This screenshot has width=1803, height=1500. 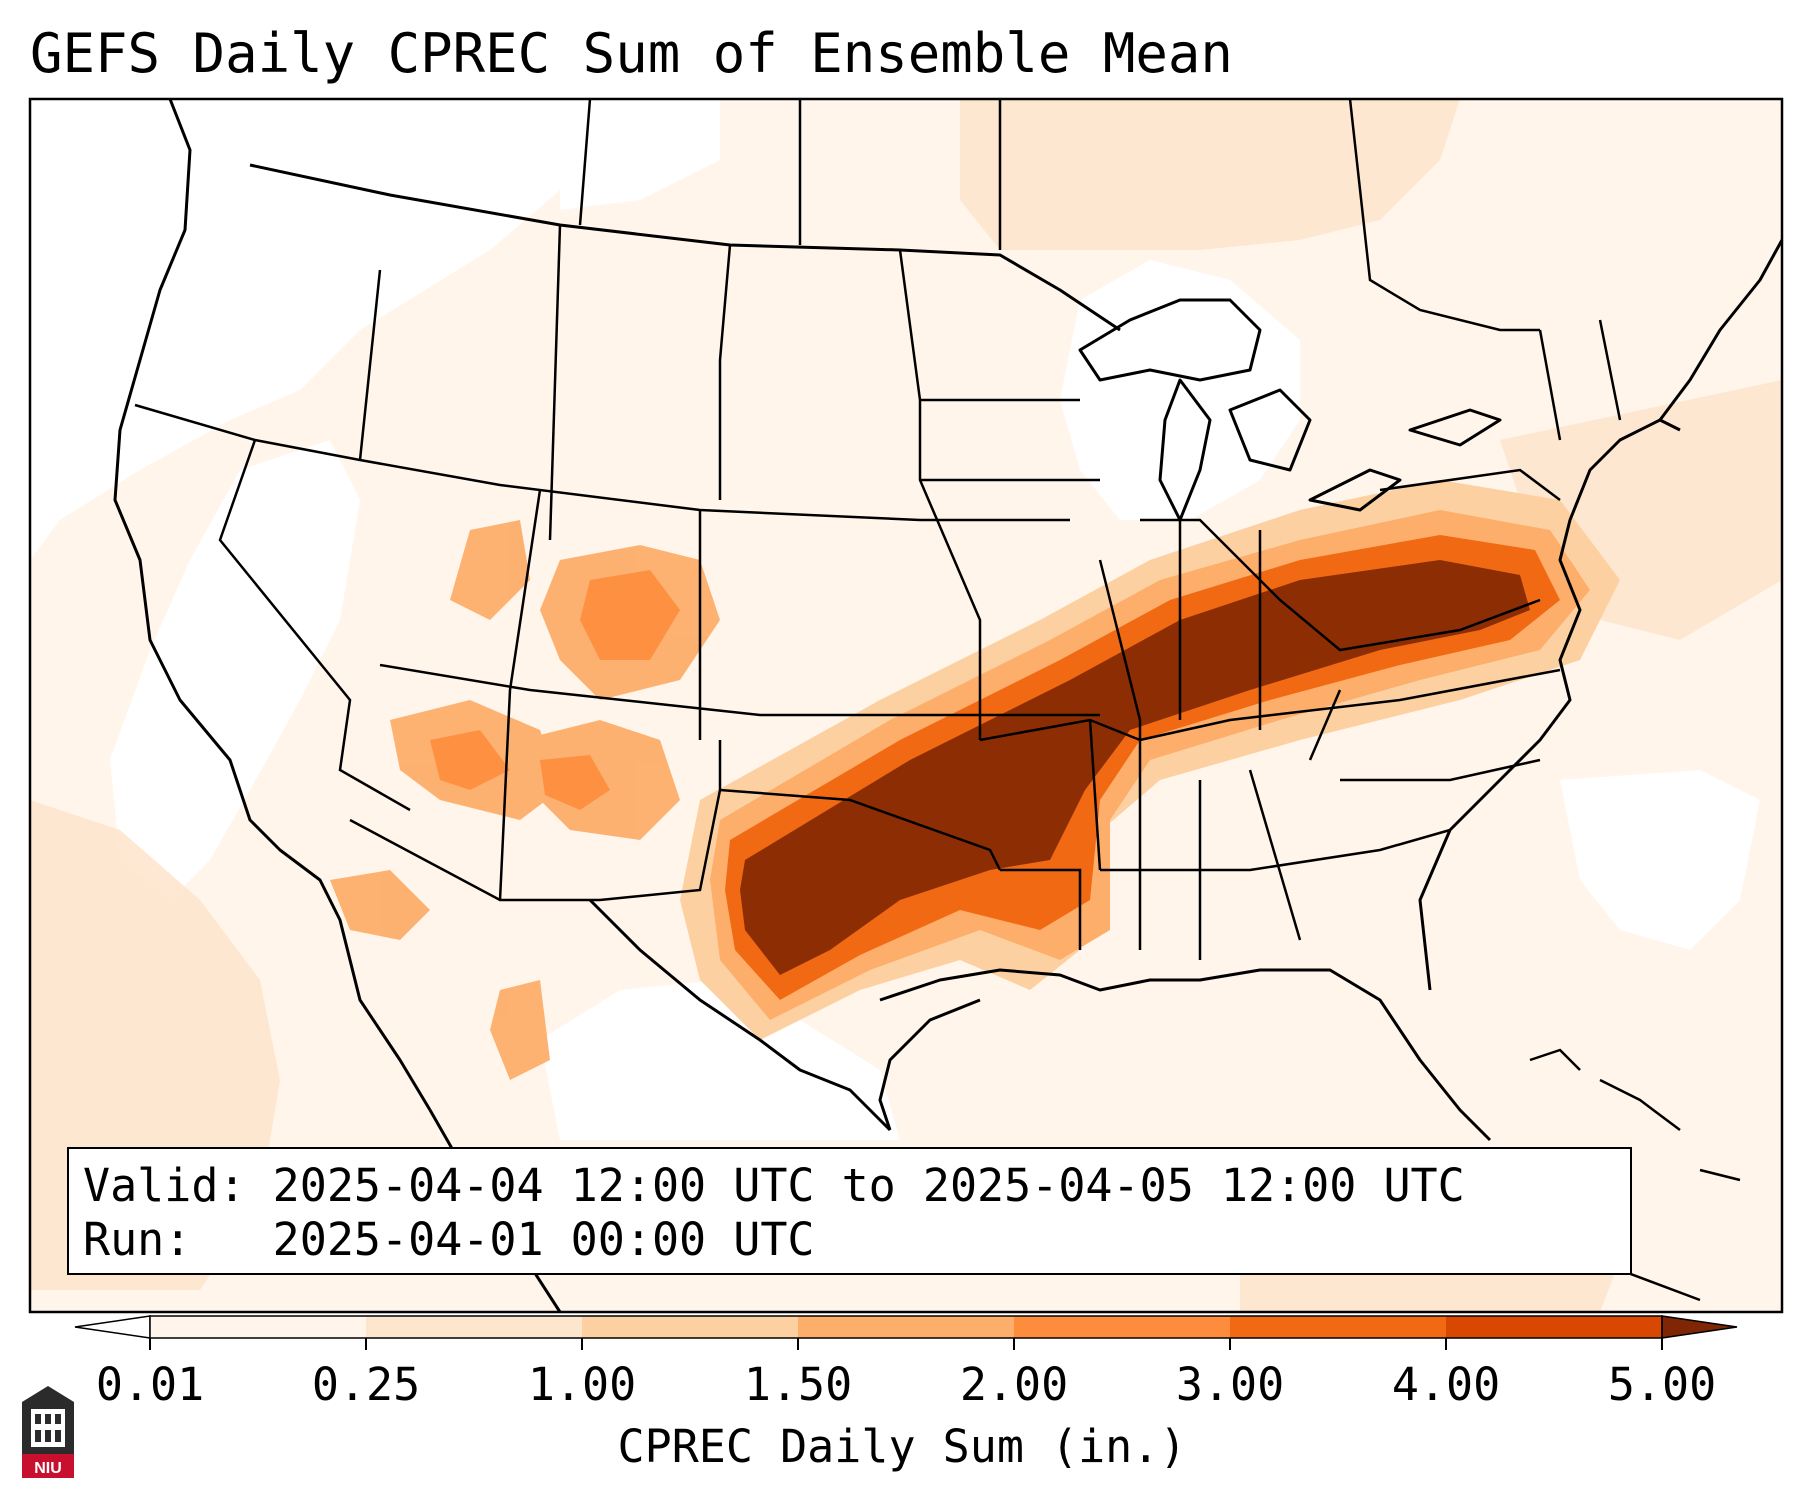 What do you see at coordinates (1230, 1384) in the screenshot?
I see `colorbar-tick-label-5: 3.00` at bounding box center [1230, 1384].